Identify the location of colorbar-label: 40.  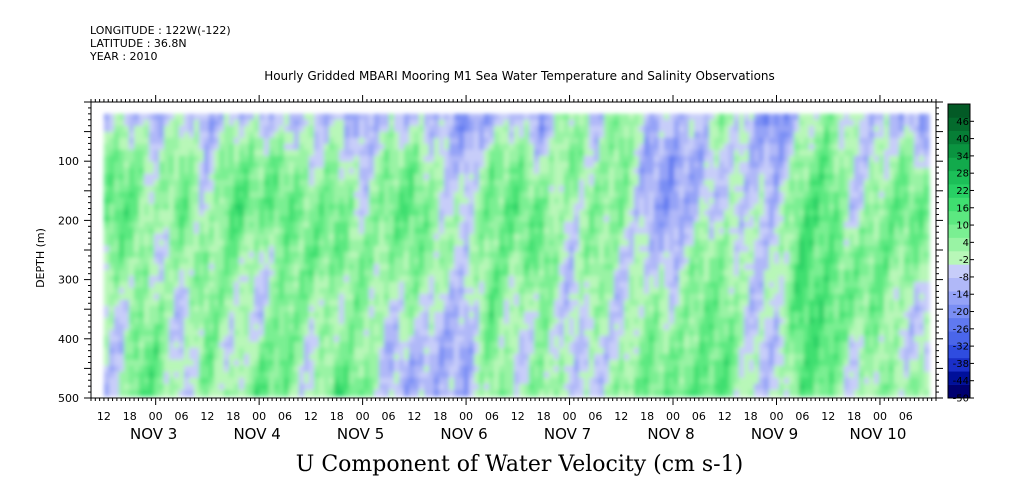
(962, 139).